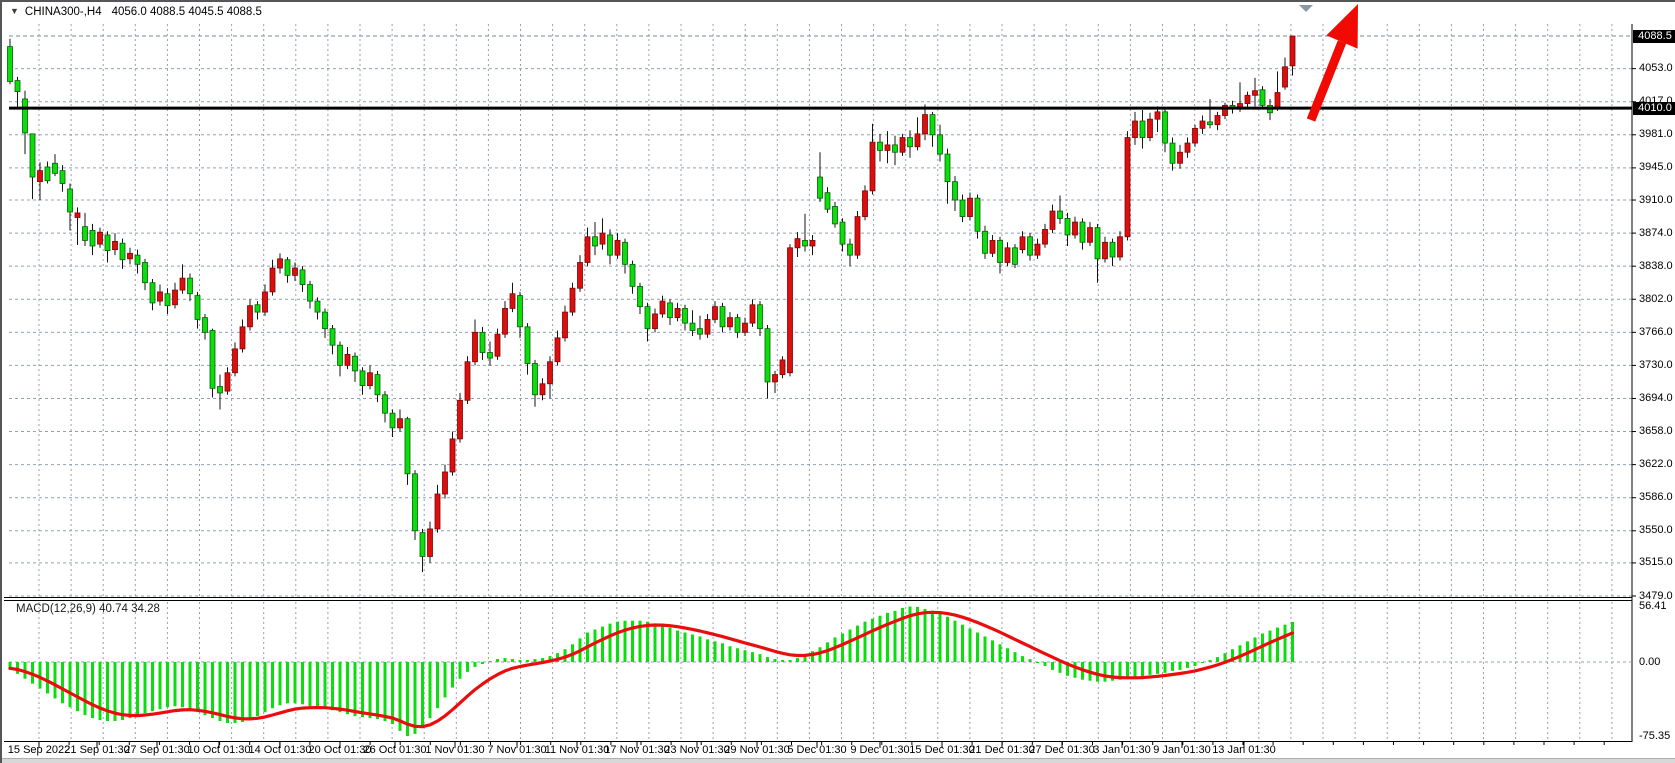 This screenshot has width=1675, height=763. Describe the element at coordinates (577, 750) in the screenshot. I see `time-axis-label: 11 Nov 01:30` at that location.